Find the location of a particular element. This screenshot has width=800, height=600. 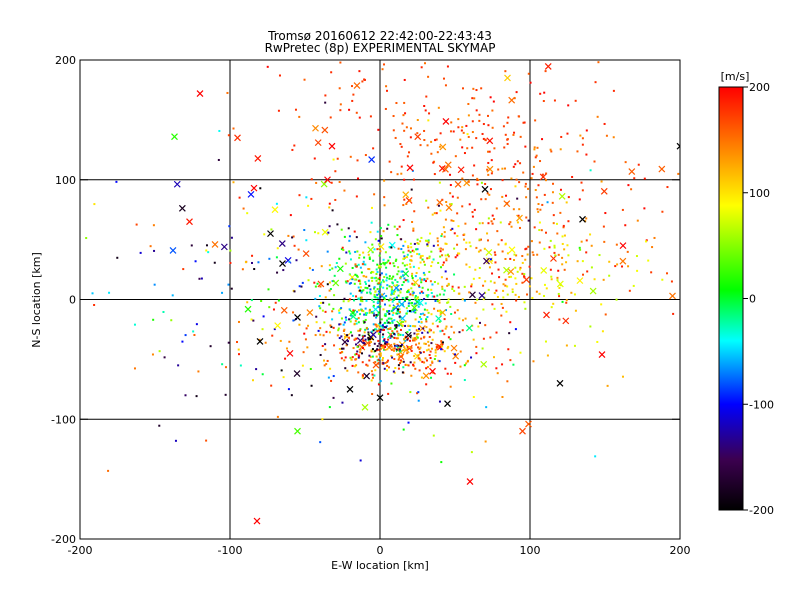

y-tick-label: -100 is located at coordinates (63, 419).